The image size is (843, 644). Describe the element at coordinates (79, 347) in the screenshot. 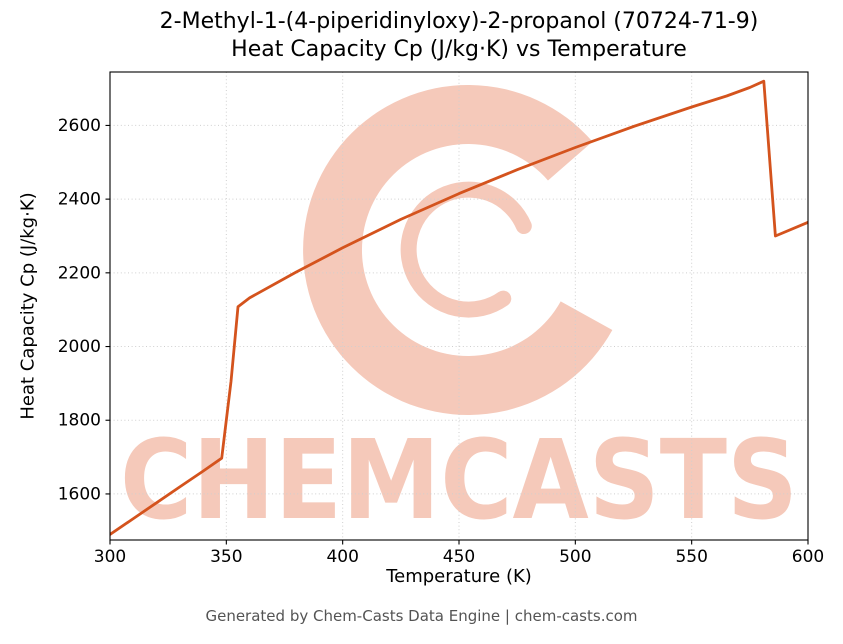

I see `y-tick-label: 2000` at that location.